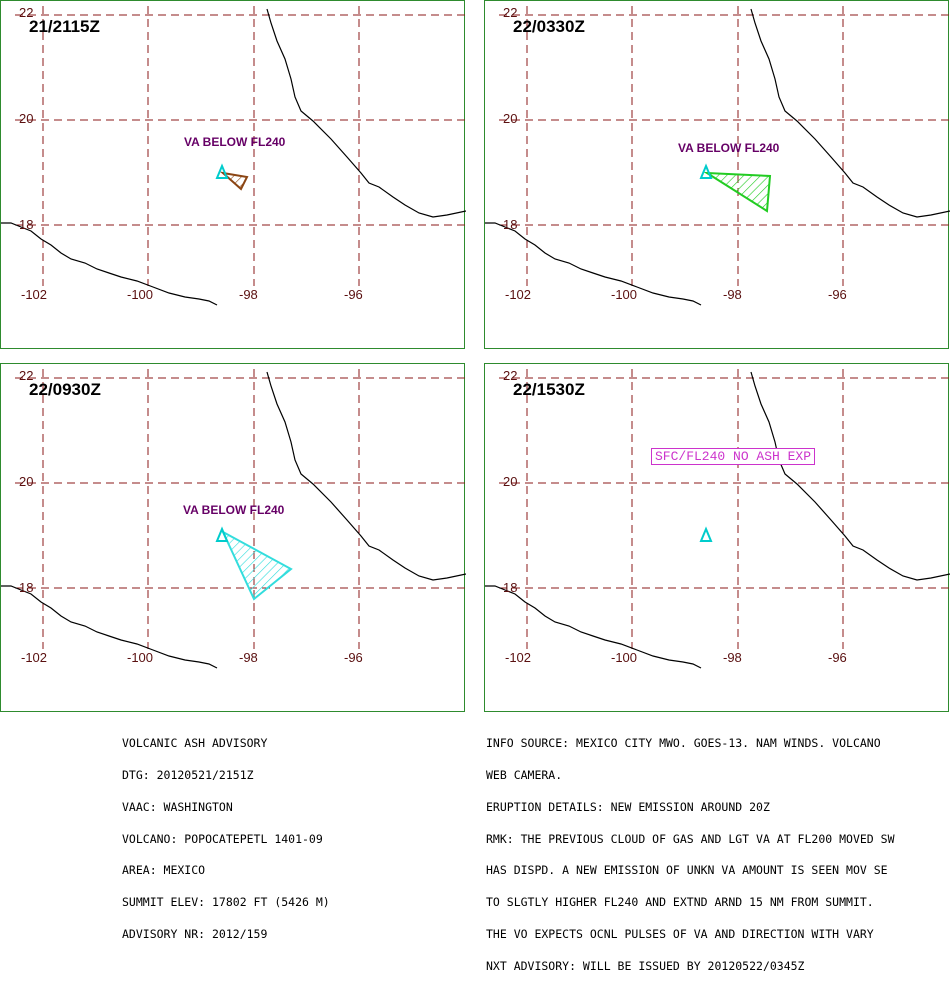 Image resolution: width=950 pixels, height=982 pixels. Describe the element at coordinates (549, 26) in the screenshot. I see `panel-timestamp: 22/0330Z` at that location.